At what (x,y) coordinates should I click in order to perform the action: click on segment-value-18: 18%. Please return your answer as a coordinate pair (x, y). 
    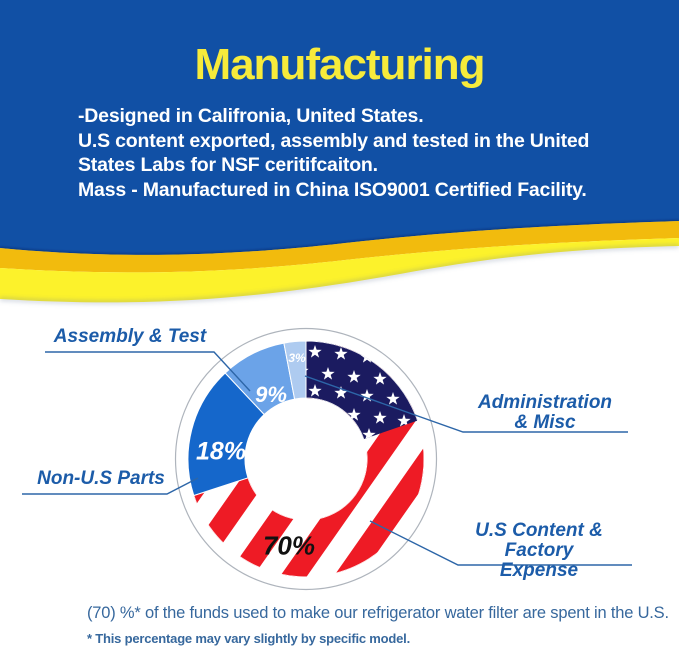
    Looking at the image, I should click on (221, 451).